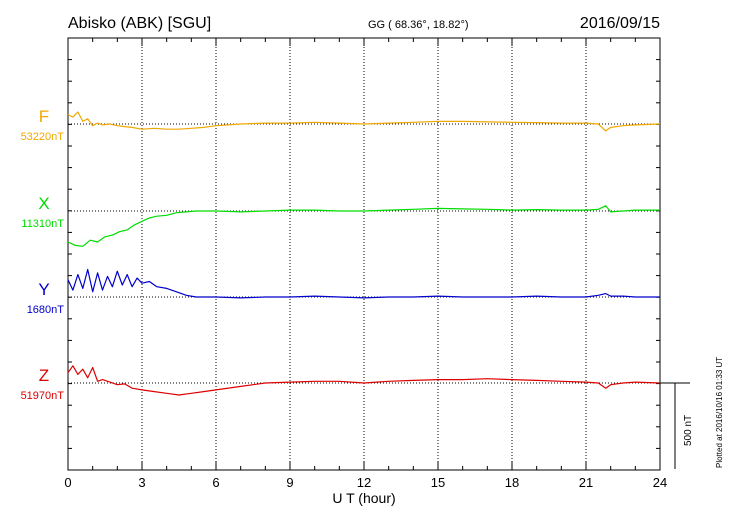  What do you see at coordinates (215, 482) in the screenshot?
I see `x-tick-label: 6` at bounding box center [215, 482].